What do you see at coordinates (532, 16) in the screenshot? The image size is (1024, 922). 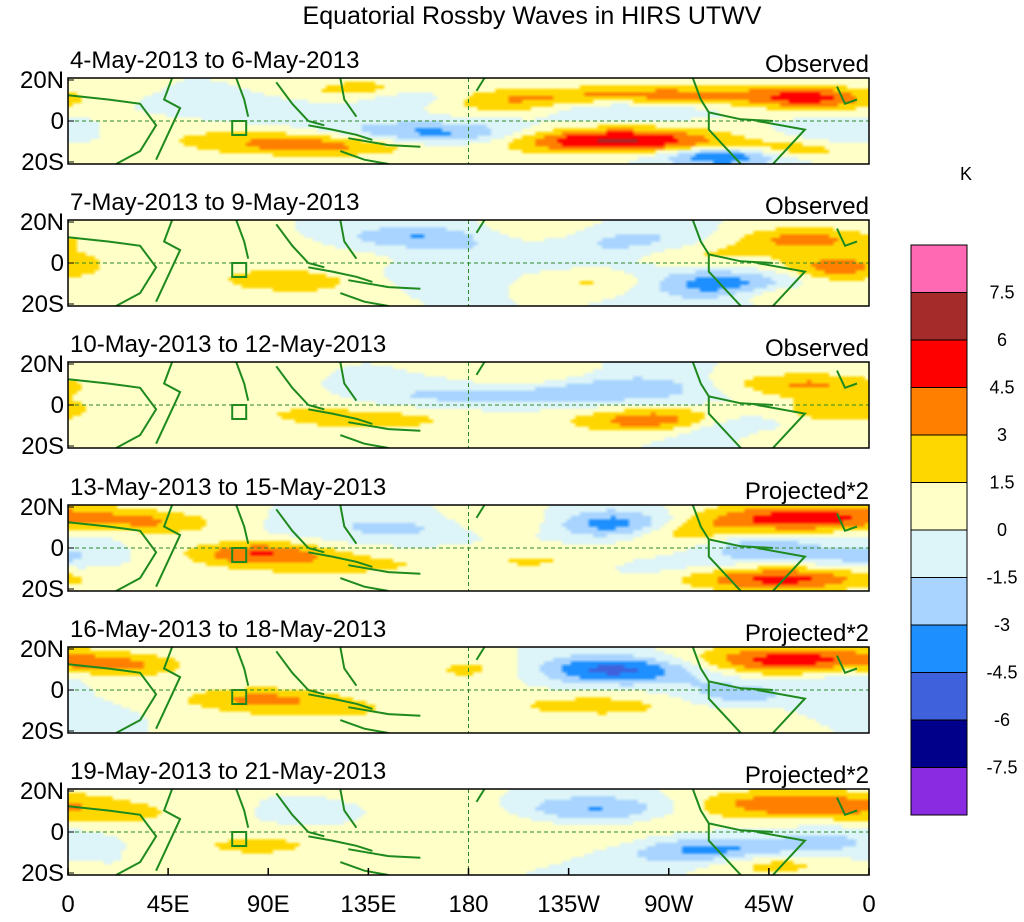 I see `figure-title: Equatorial Rossby Waves in HIRS UTWV` at bounding box center [532, 16].